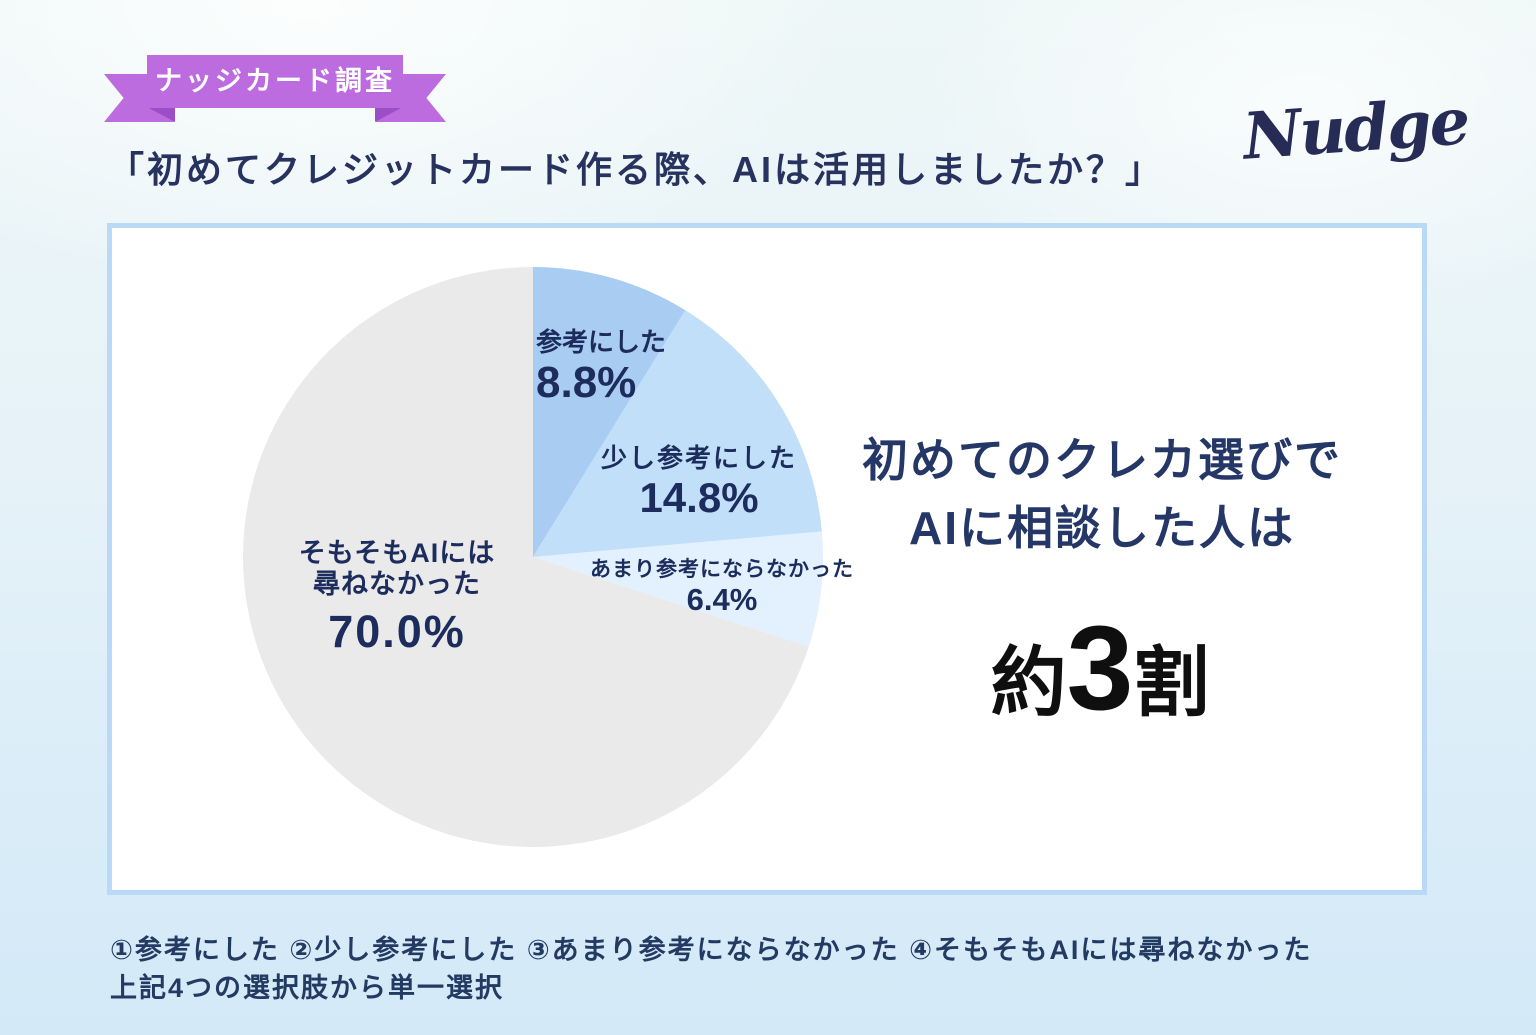 The height and width of the screenshot is (1035, 1536). What do you see at coordinates (397, 553) in the screenshot?
I see `pie-label-did-not-ask-line1: そもそもAIには` at bounding box center [397, 553].